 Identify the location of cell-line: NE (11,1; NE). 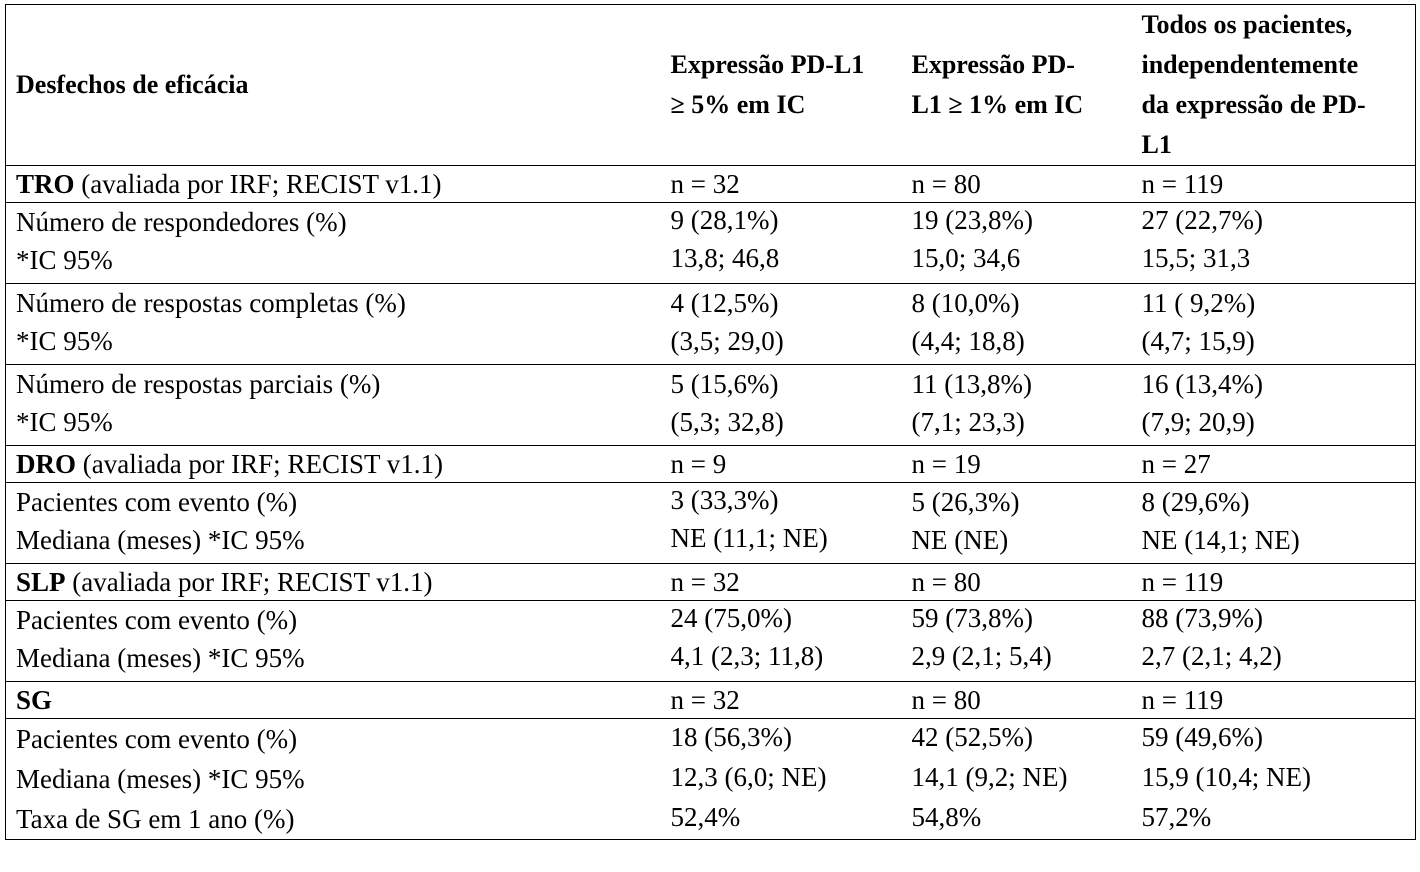
(749, 538).